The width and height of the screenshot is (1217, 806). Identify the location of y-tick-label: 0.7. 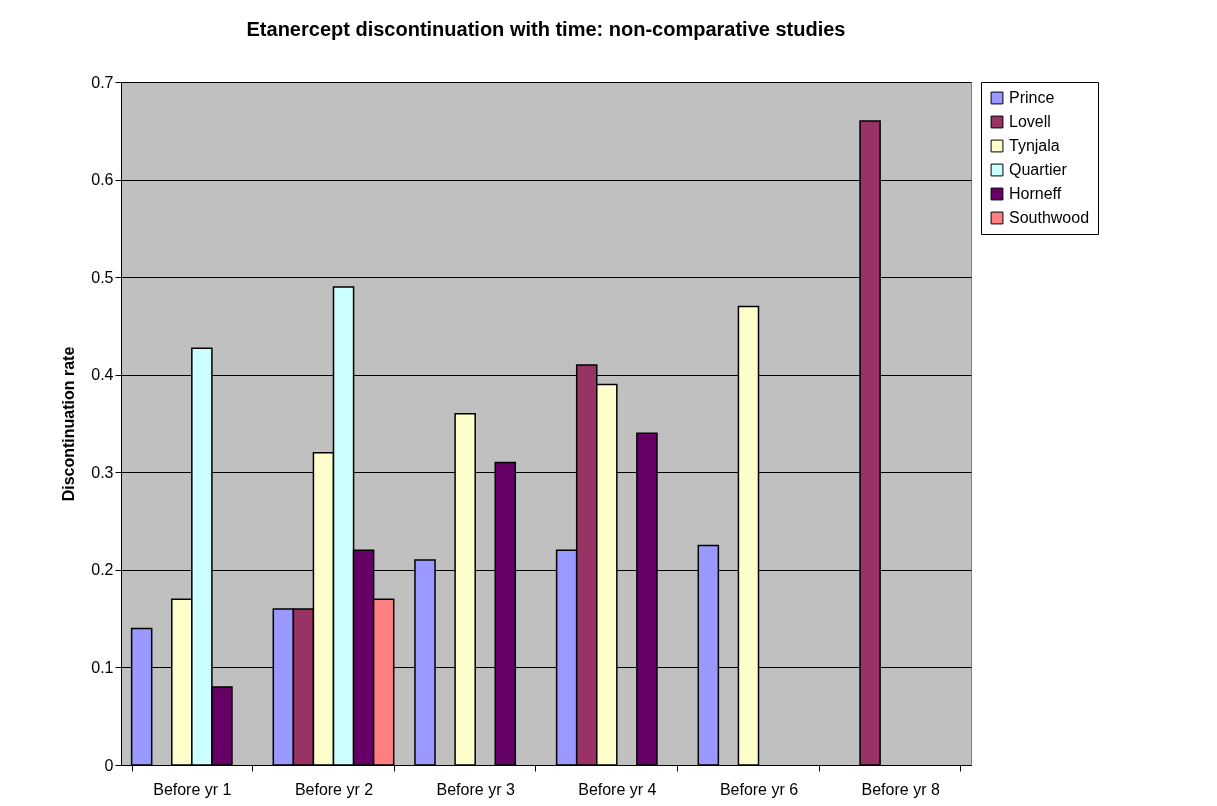
(102, 82).